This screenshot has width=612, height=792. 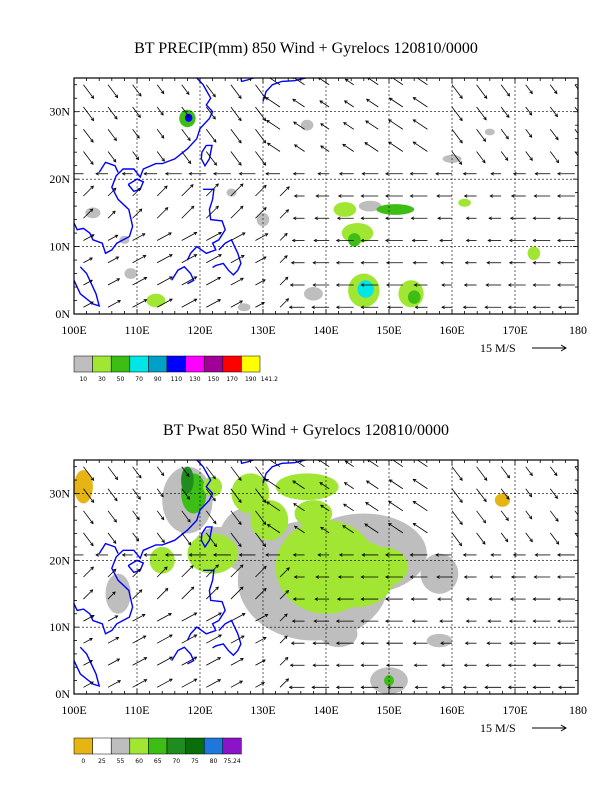 I want to click on scale-label: 15 M/S, so click(x=498, y=728).